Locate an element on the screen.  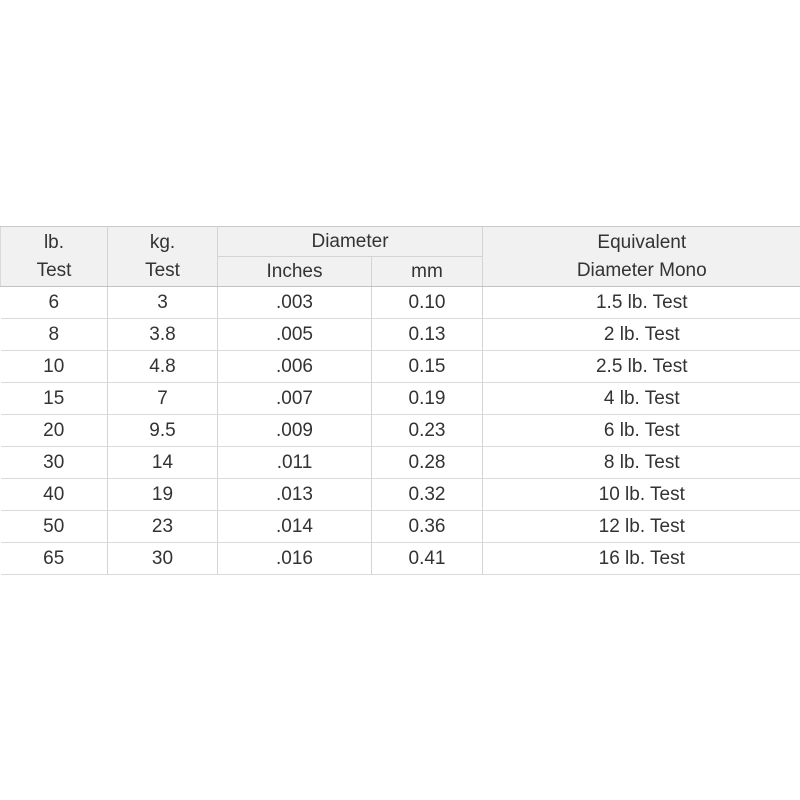
table-cell: 3 is located at coordinates (162, 302).